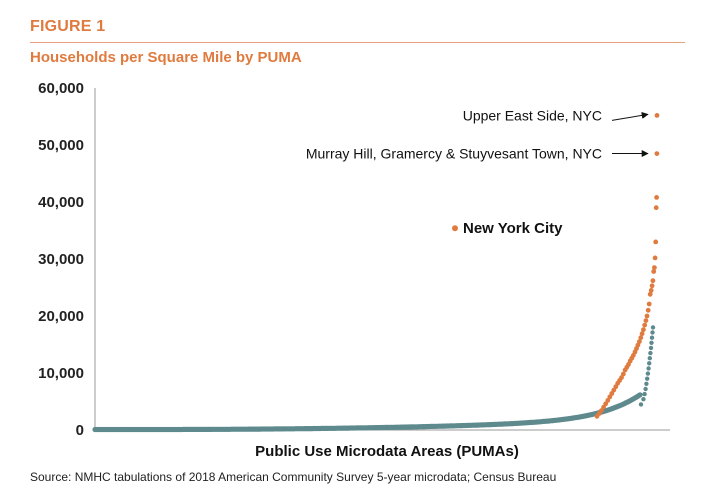 Image resolution: width=720 pixels, height=494 pixels. Describe the element at coordinates (61, 88) in the screenshot. I see `y-tick-label: 60,000` at that location.